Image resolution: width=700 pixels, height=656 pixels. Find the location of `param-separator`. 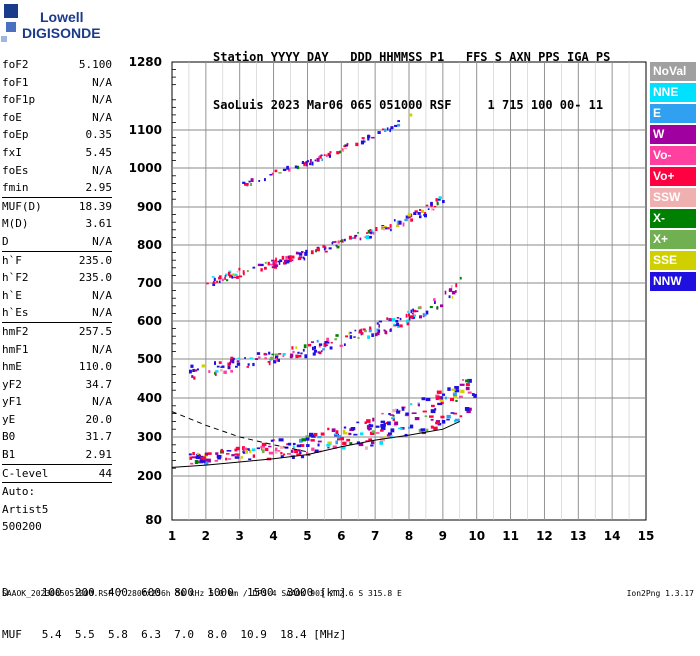

param-separator is located at coordinates (57, 464).